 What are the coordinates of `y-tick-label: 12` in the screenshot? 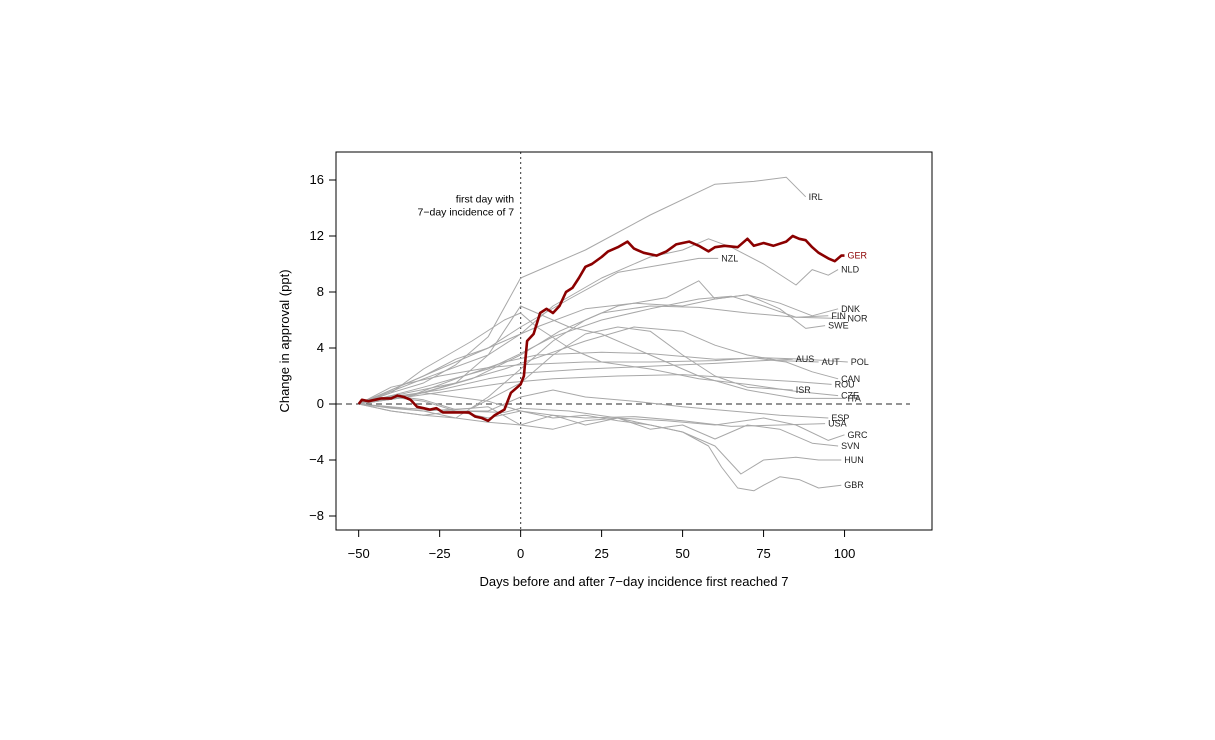 It's located at (317, 235).